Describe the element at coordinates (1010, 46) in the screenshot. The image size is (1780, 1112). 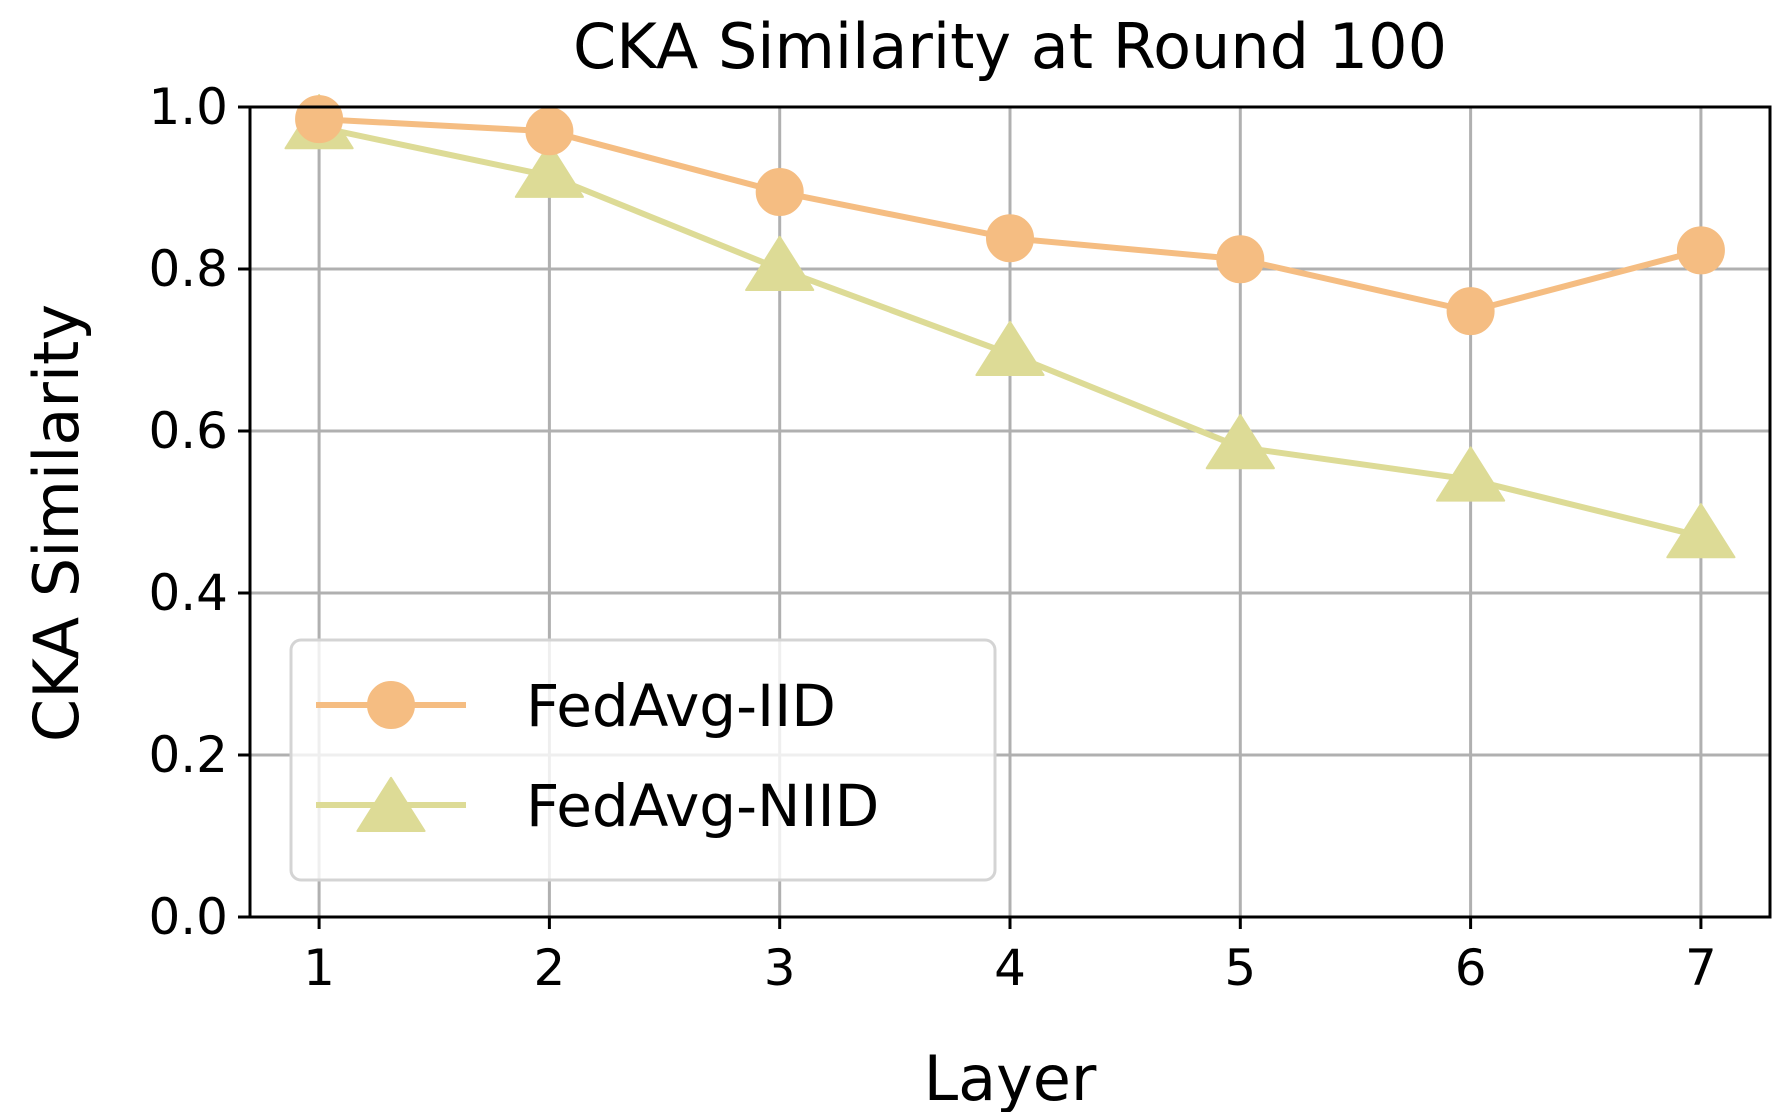
I see `chart-title: CKA Similarity at Round 100` at that location.